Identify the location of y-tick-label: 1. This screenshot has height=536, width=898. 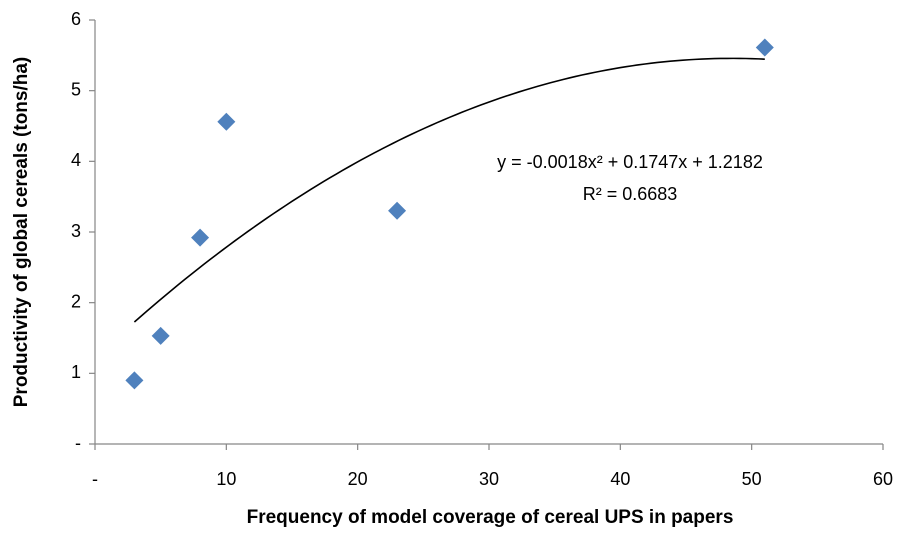
(76, 372).